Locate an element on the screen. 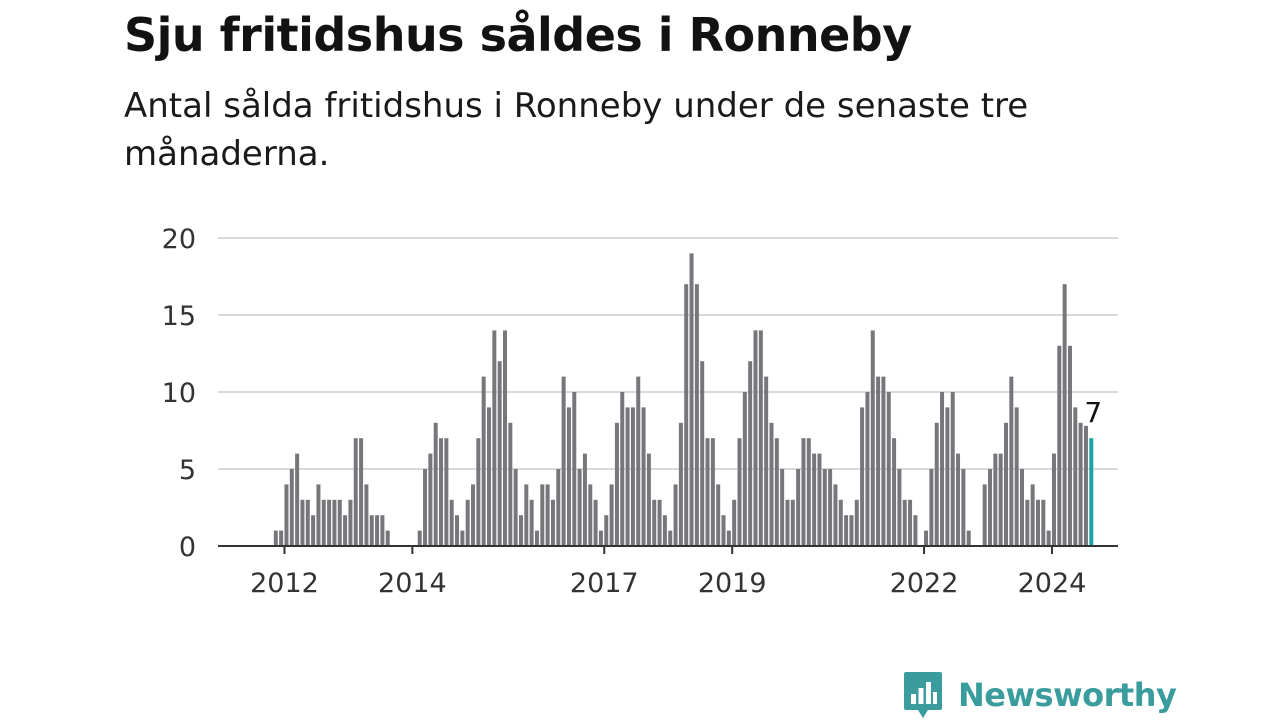 This screenshot has height=720, width=1280. x-tick-label: 2022 is located at coordinates (924, 583).